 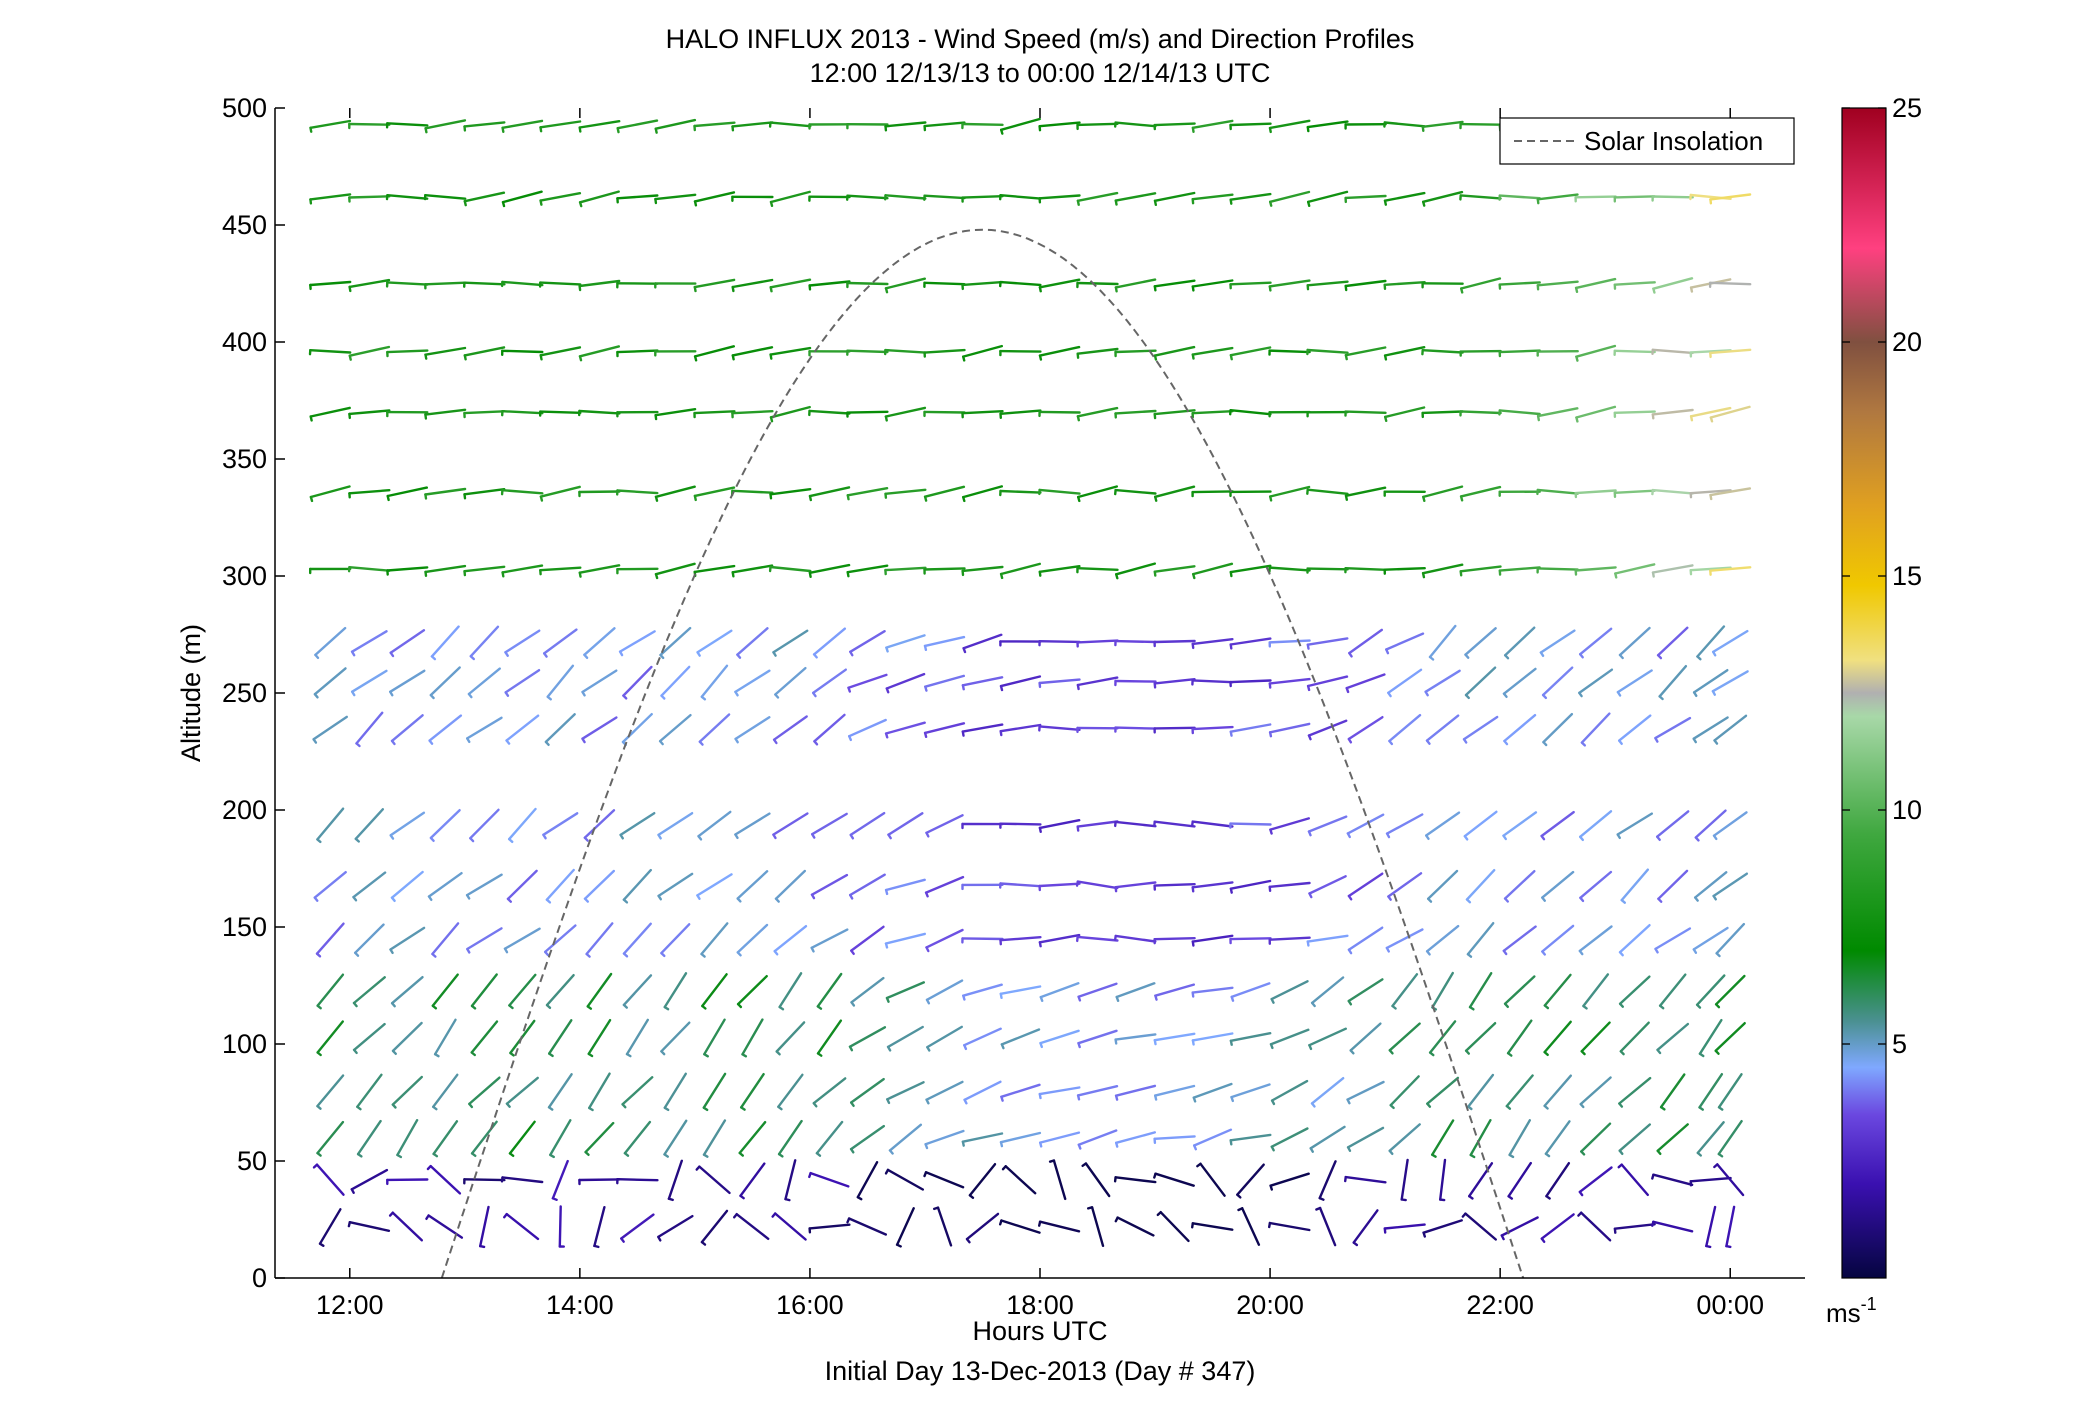 I want to click on legend-box, so click(x=1647, y=141).